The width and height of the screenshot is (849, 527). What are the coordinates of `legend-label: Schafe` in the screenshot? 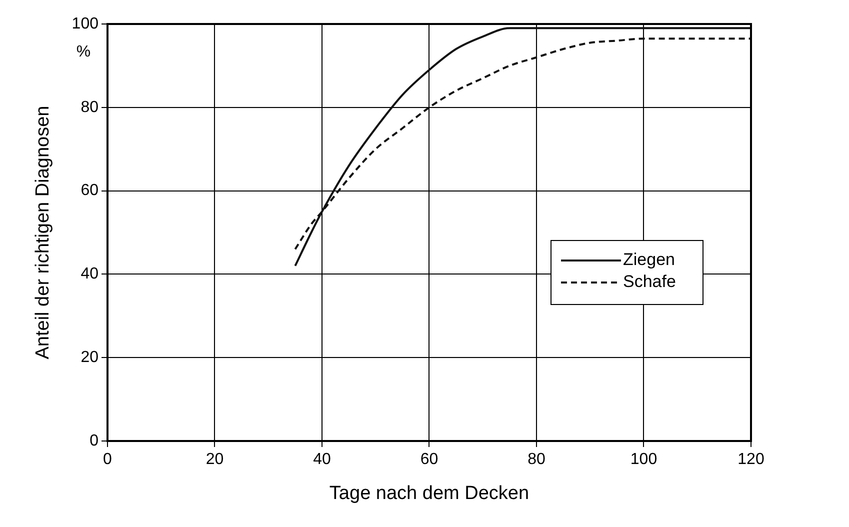 It's located at (649, 282).